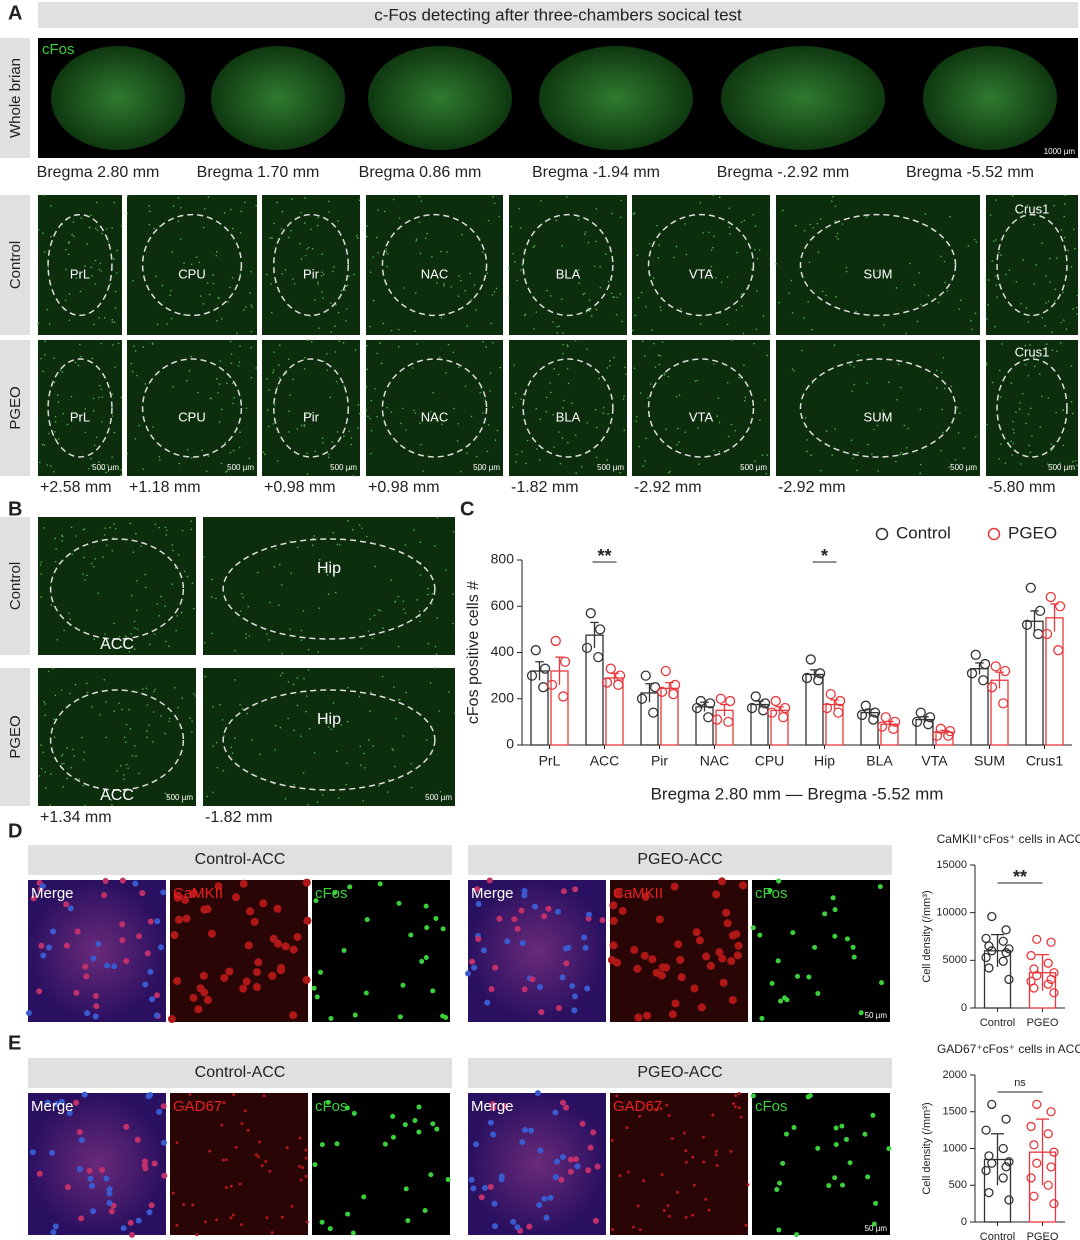  What do you see at coordinates (420, 172) in the screenshot?
I see `coordinate-label: Bregma 0.86 mm` at bounding box center [420, 172].